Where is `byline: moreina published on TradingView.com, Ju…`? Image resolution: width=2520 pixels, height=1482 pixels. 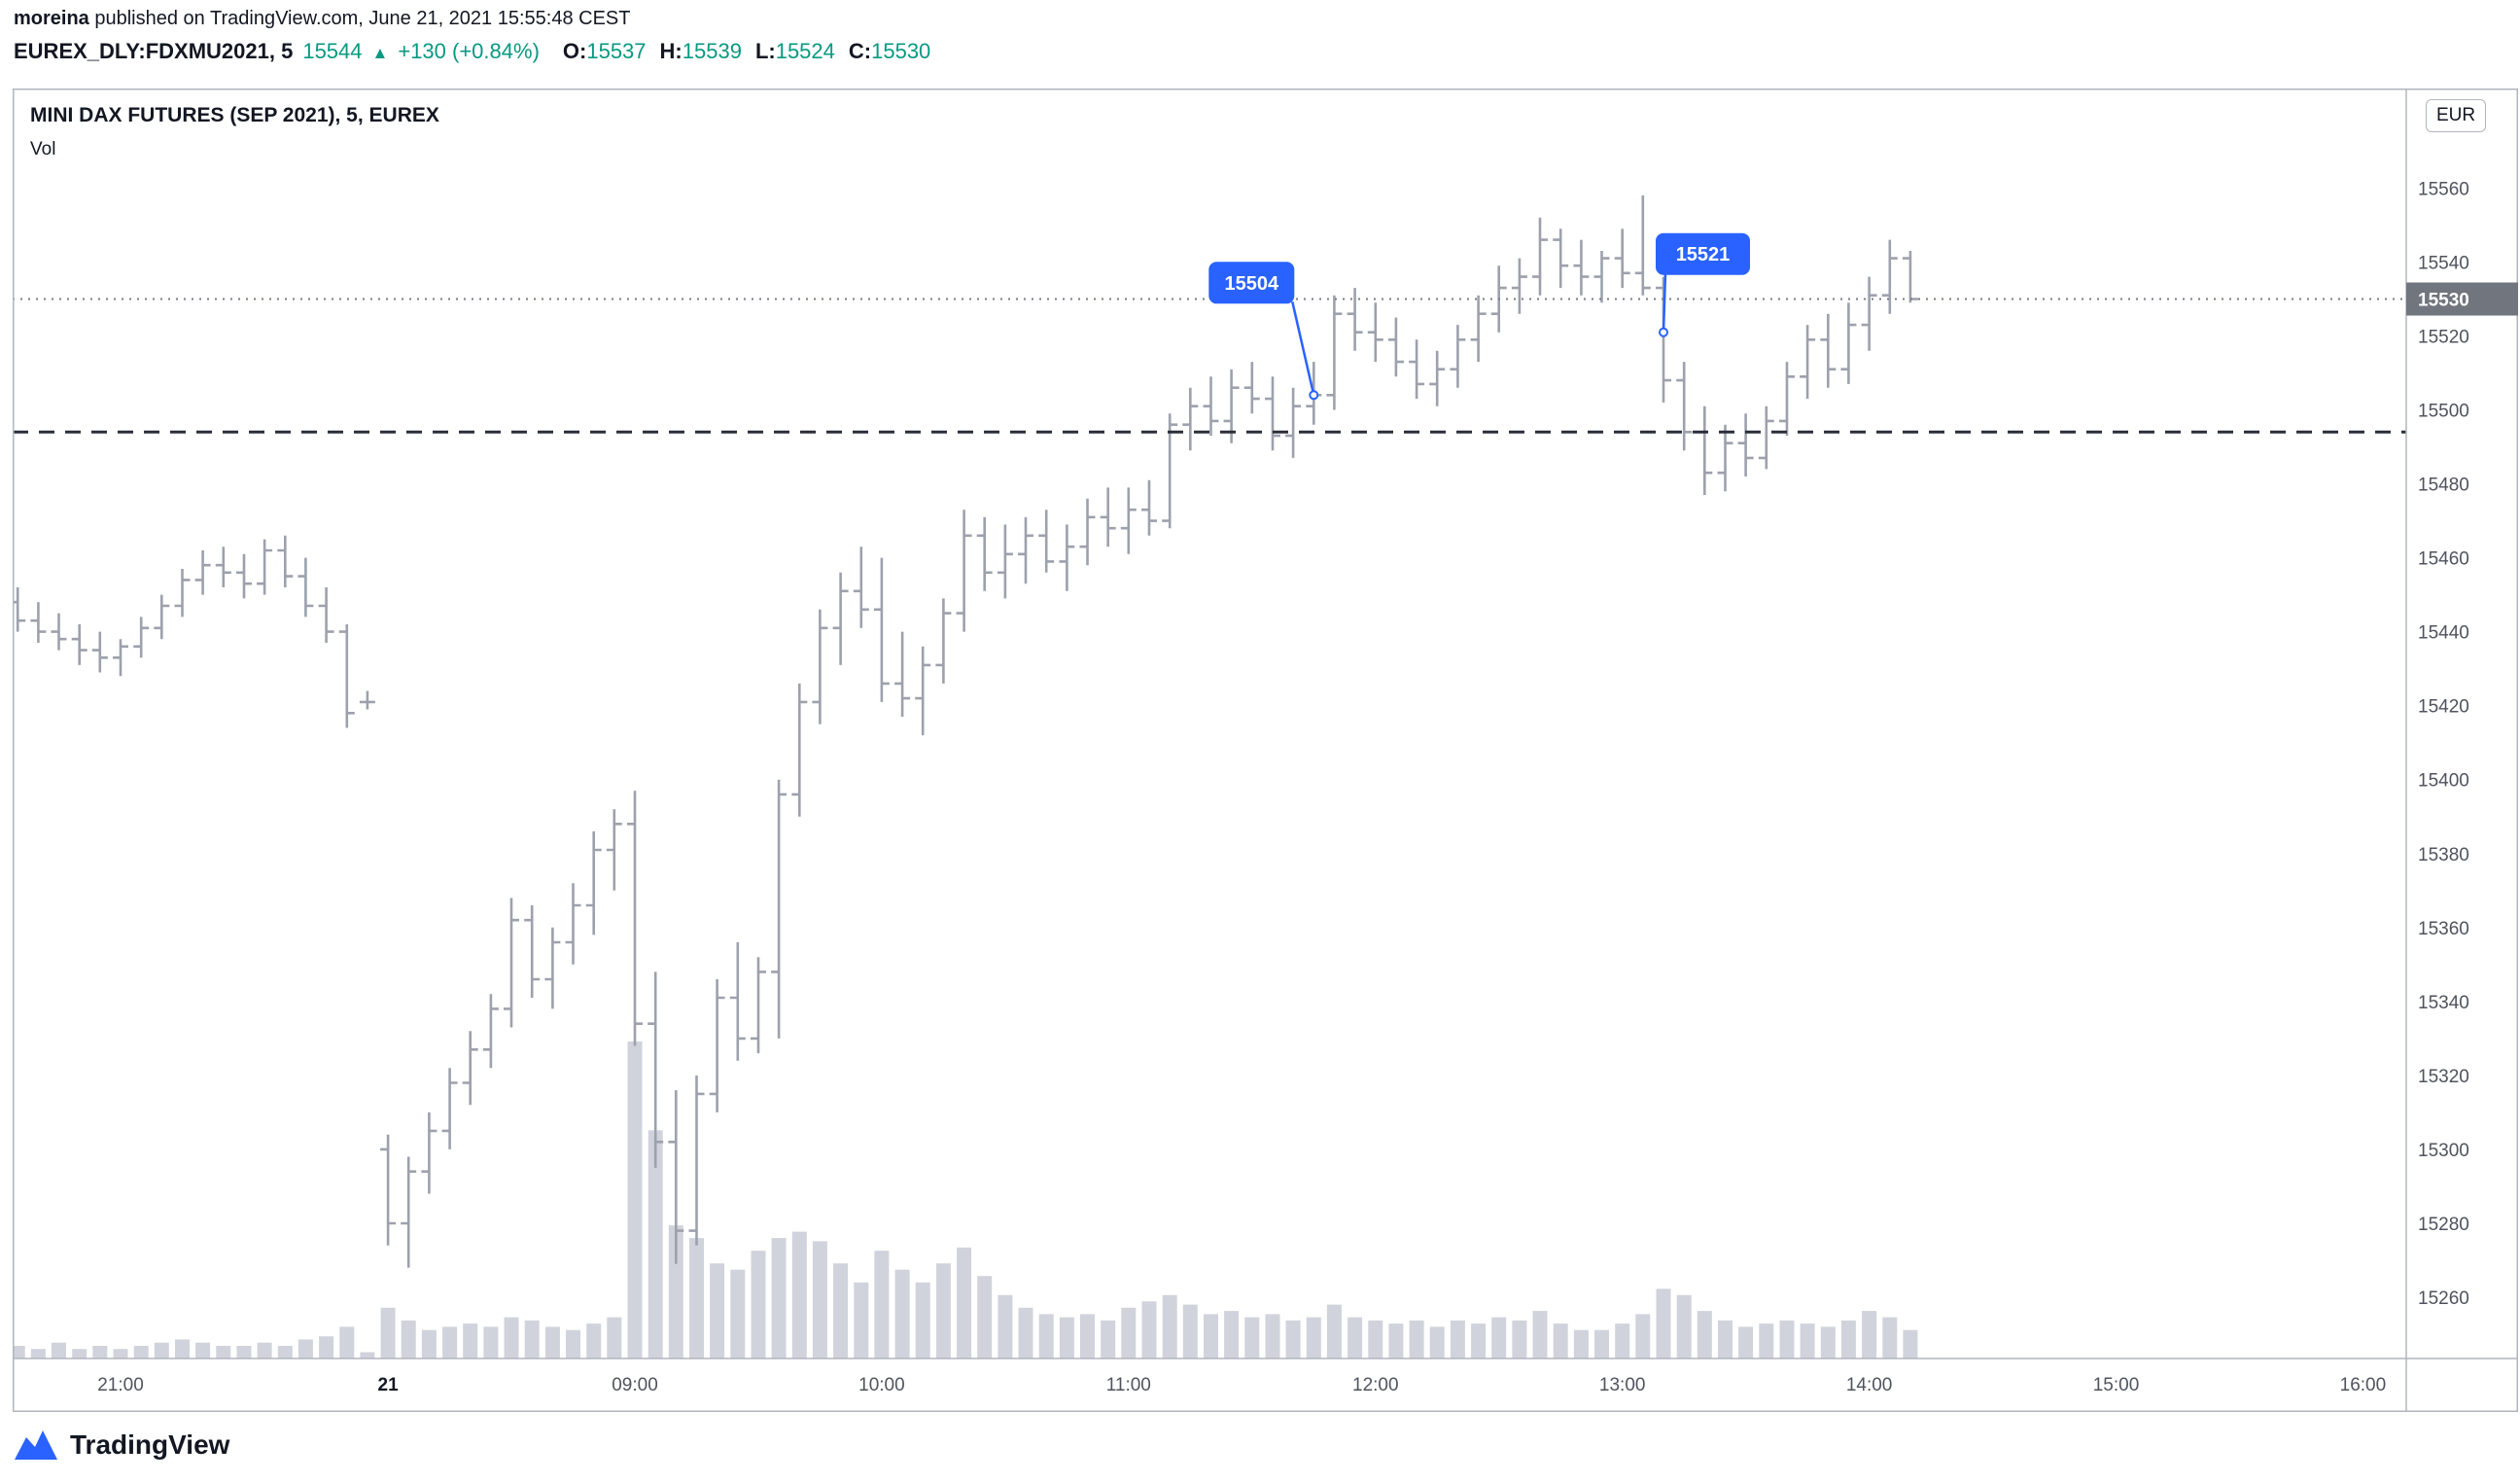
byline: moreina published on TradingView.com, Ju… is located at coordinates (322, 19).